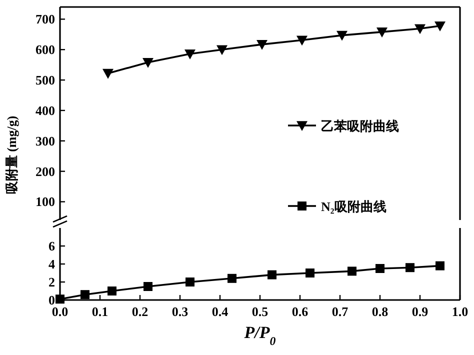 This screenshot has width=474, height=355. I want to click on y-tick-label: 300, so click(45, 140).